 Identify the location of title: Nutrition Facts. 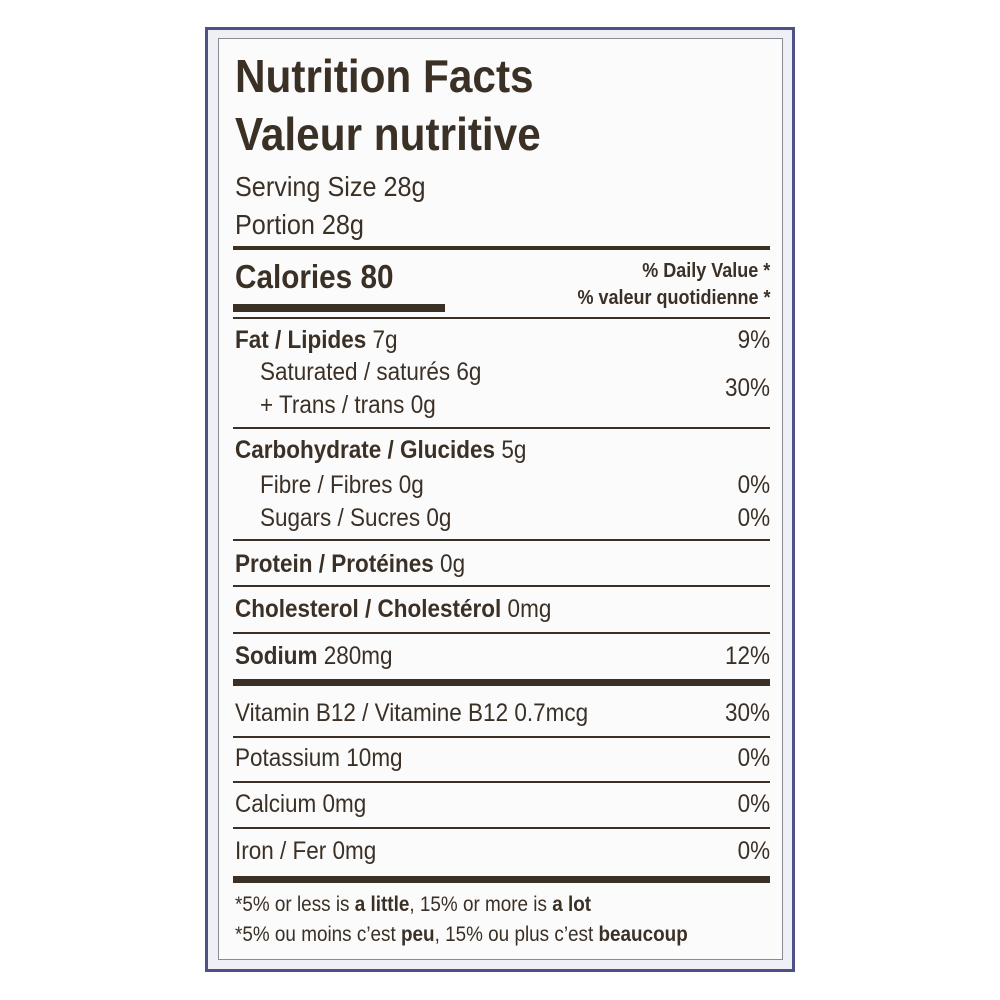
(384, 76).